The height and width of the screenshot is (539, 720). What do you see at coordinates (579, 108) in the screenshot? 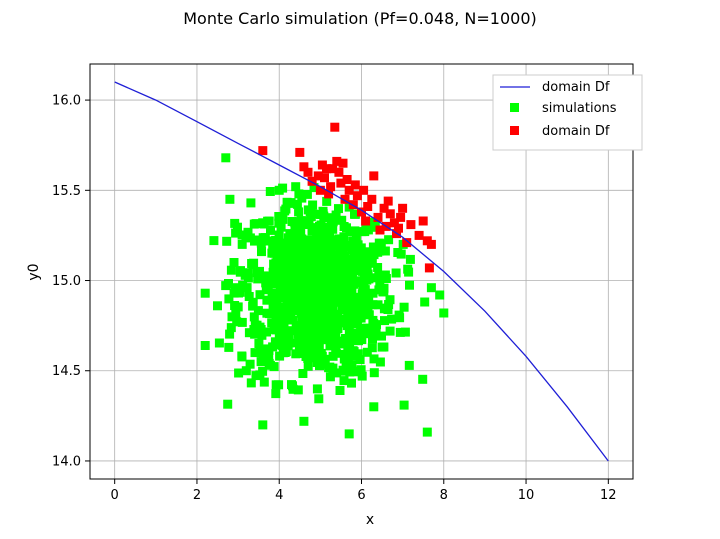
I see `legend-label-simulations: simulations` at bounding box center [579, 108].